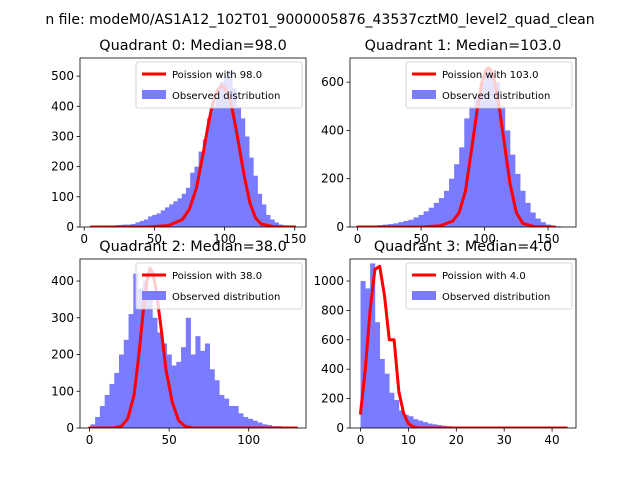  I want to click on poisson-line, so click(463, 346).